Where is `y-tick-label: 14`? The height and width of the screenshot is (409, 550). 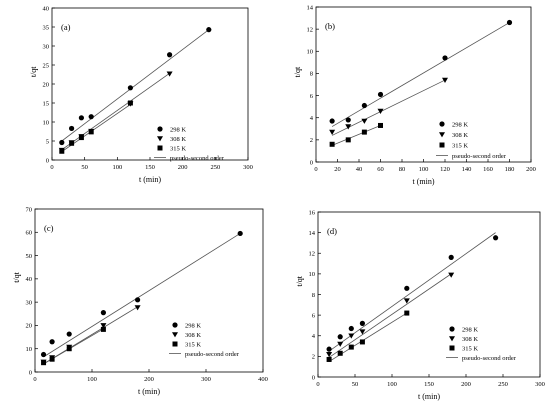
y-tick-label: 14 is located at coordinates (310, 7).